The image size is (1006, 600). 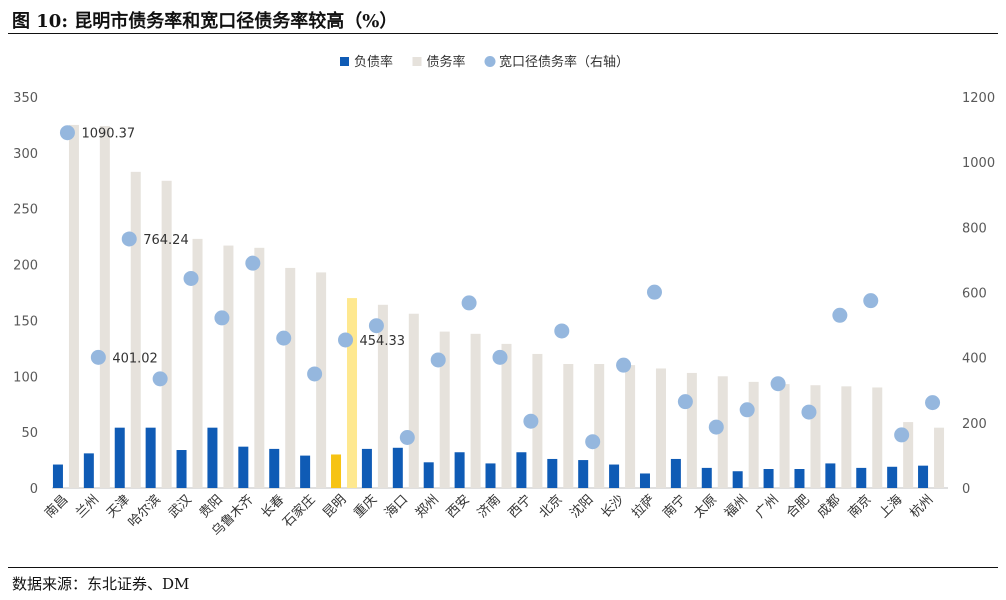 I want to click on chart-legend: 负债率 债务率 宽口径债务率（右轴）, so click(x=484, y=62).